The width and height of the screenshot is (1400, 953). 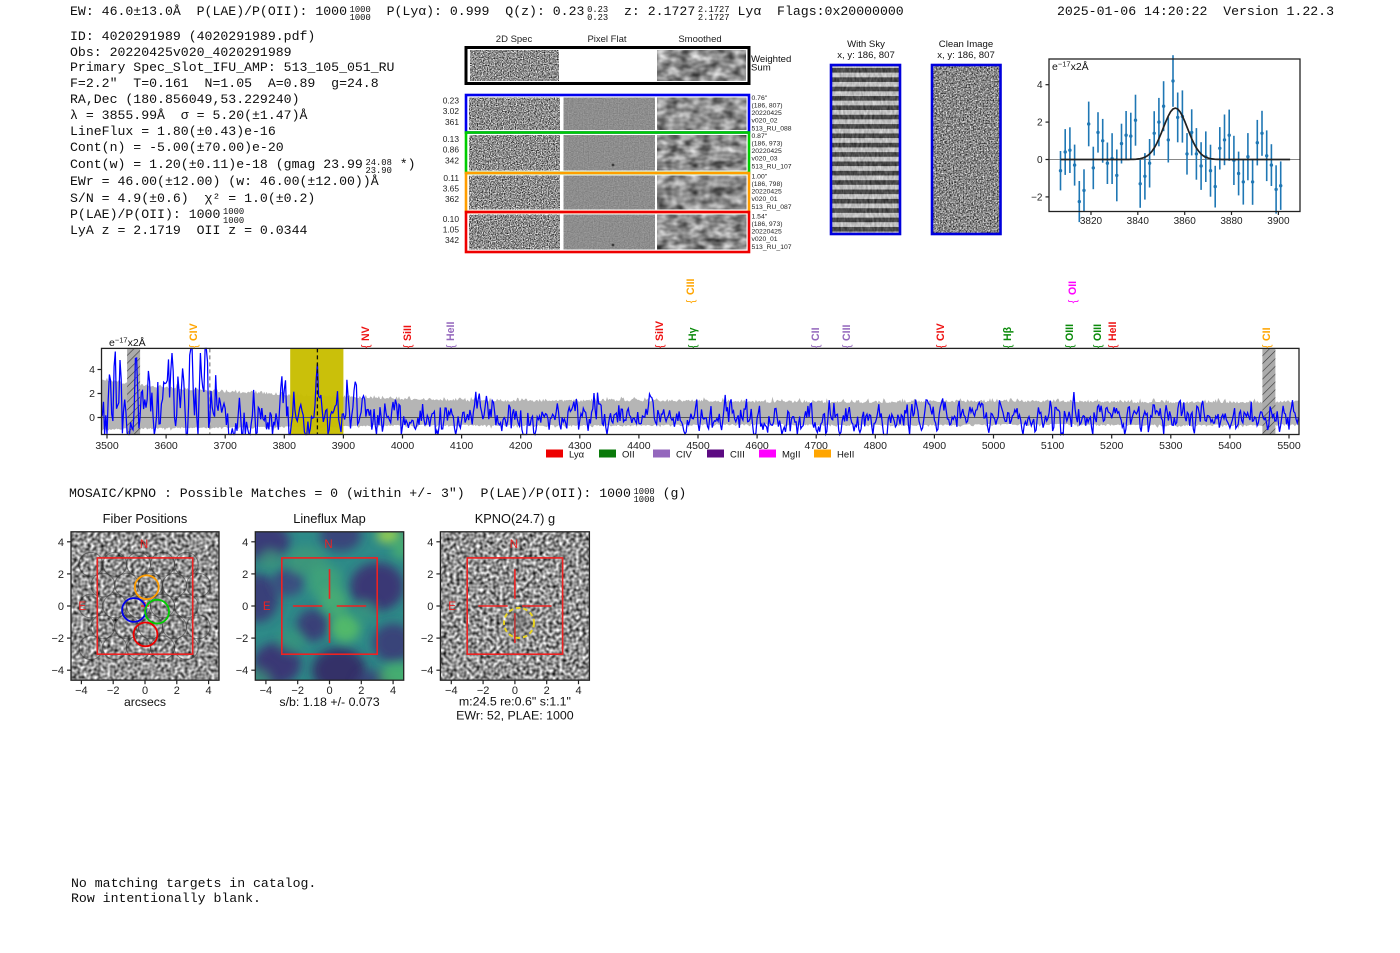 I want to click on svg-text: 5300, so click(x=1171, y=446).